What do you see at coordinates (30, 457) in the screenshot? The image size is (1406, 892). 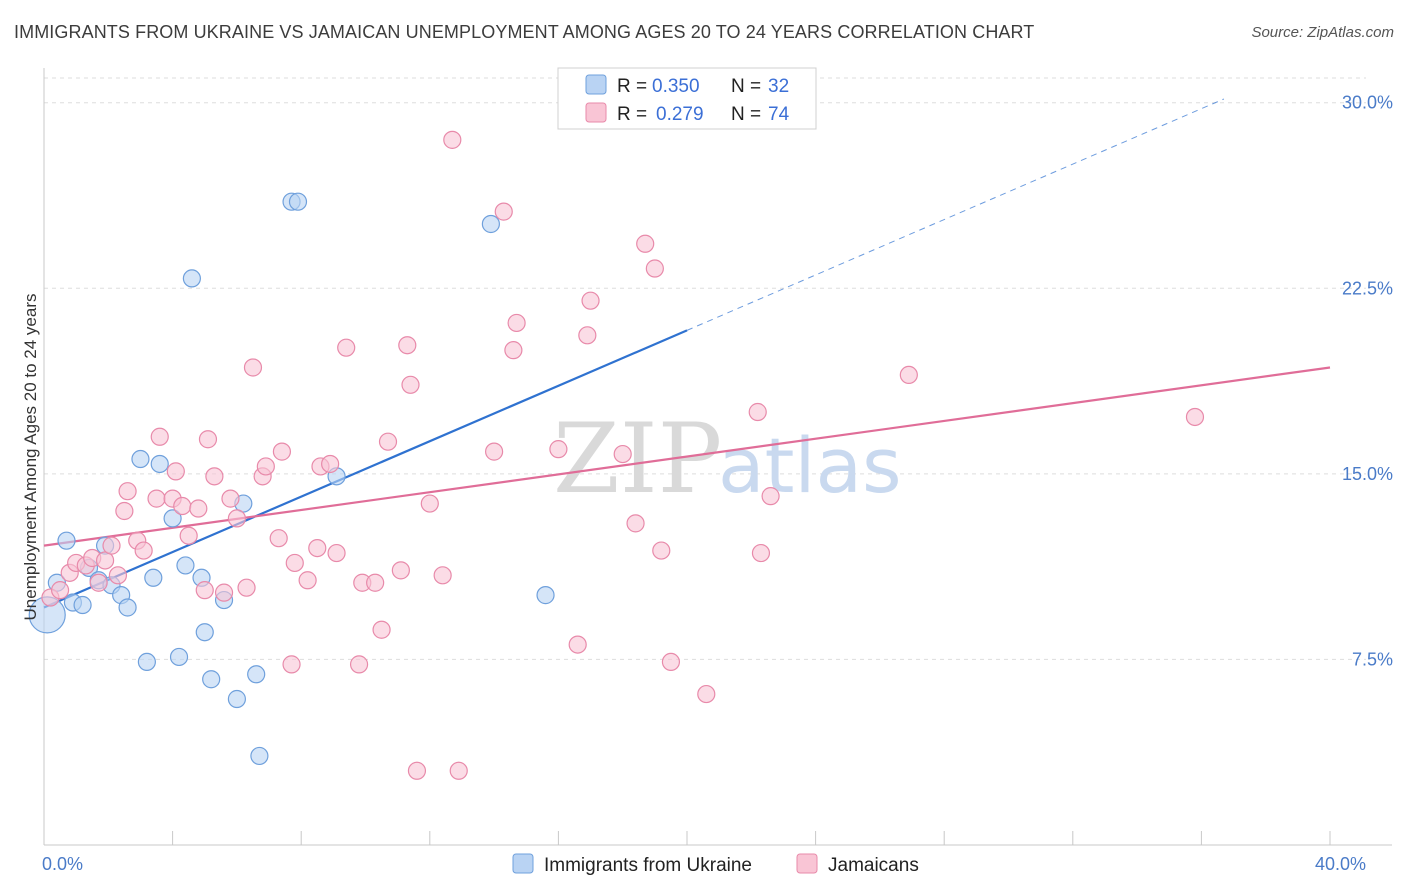 I see `y-axis-title: Unemployment Among Ages 20 to 24 years` at bounding box center [30, 457].